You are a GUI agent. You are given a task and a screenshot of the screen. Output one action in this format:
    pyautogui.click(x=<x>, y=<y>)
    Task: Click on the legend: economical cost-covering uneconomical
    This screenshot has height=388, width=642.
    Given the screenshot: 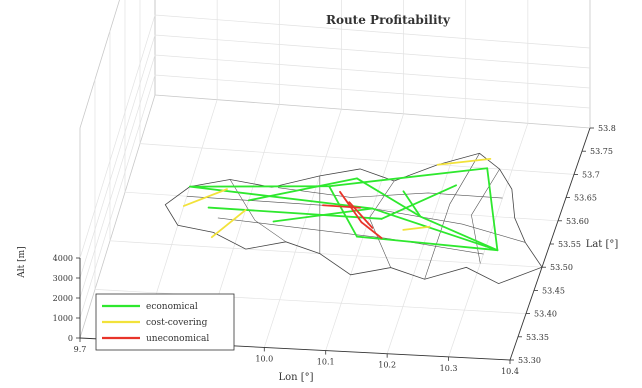 What is the action you would take?
    pyautogui.click(x=165, y=322)
    